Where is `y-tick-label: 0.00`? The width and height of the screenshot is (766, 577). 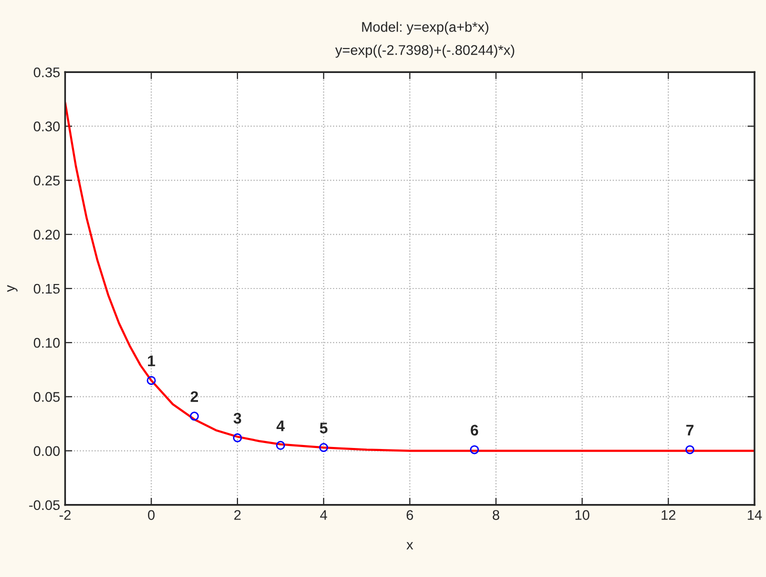 y-tick-label: 0.00 is located at coordinates (47, 451).